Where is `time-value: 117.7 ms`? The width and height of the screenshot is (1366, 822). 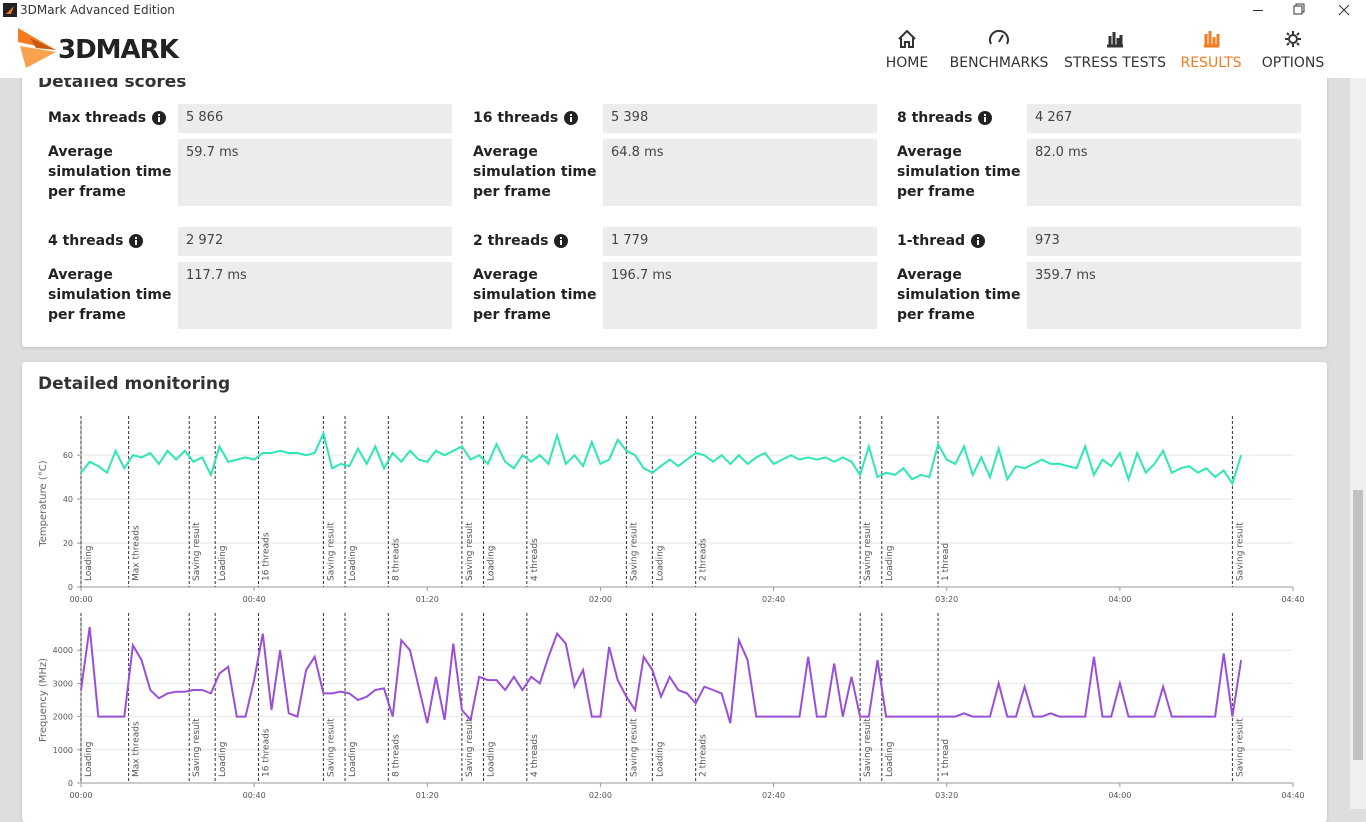
time-value: 117.7 ms is located at coordinates (315, 295).